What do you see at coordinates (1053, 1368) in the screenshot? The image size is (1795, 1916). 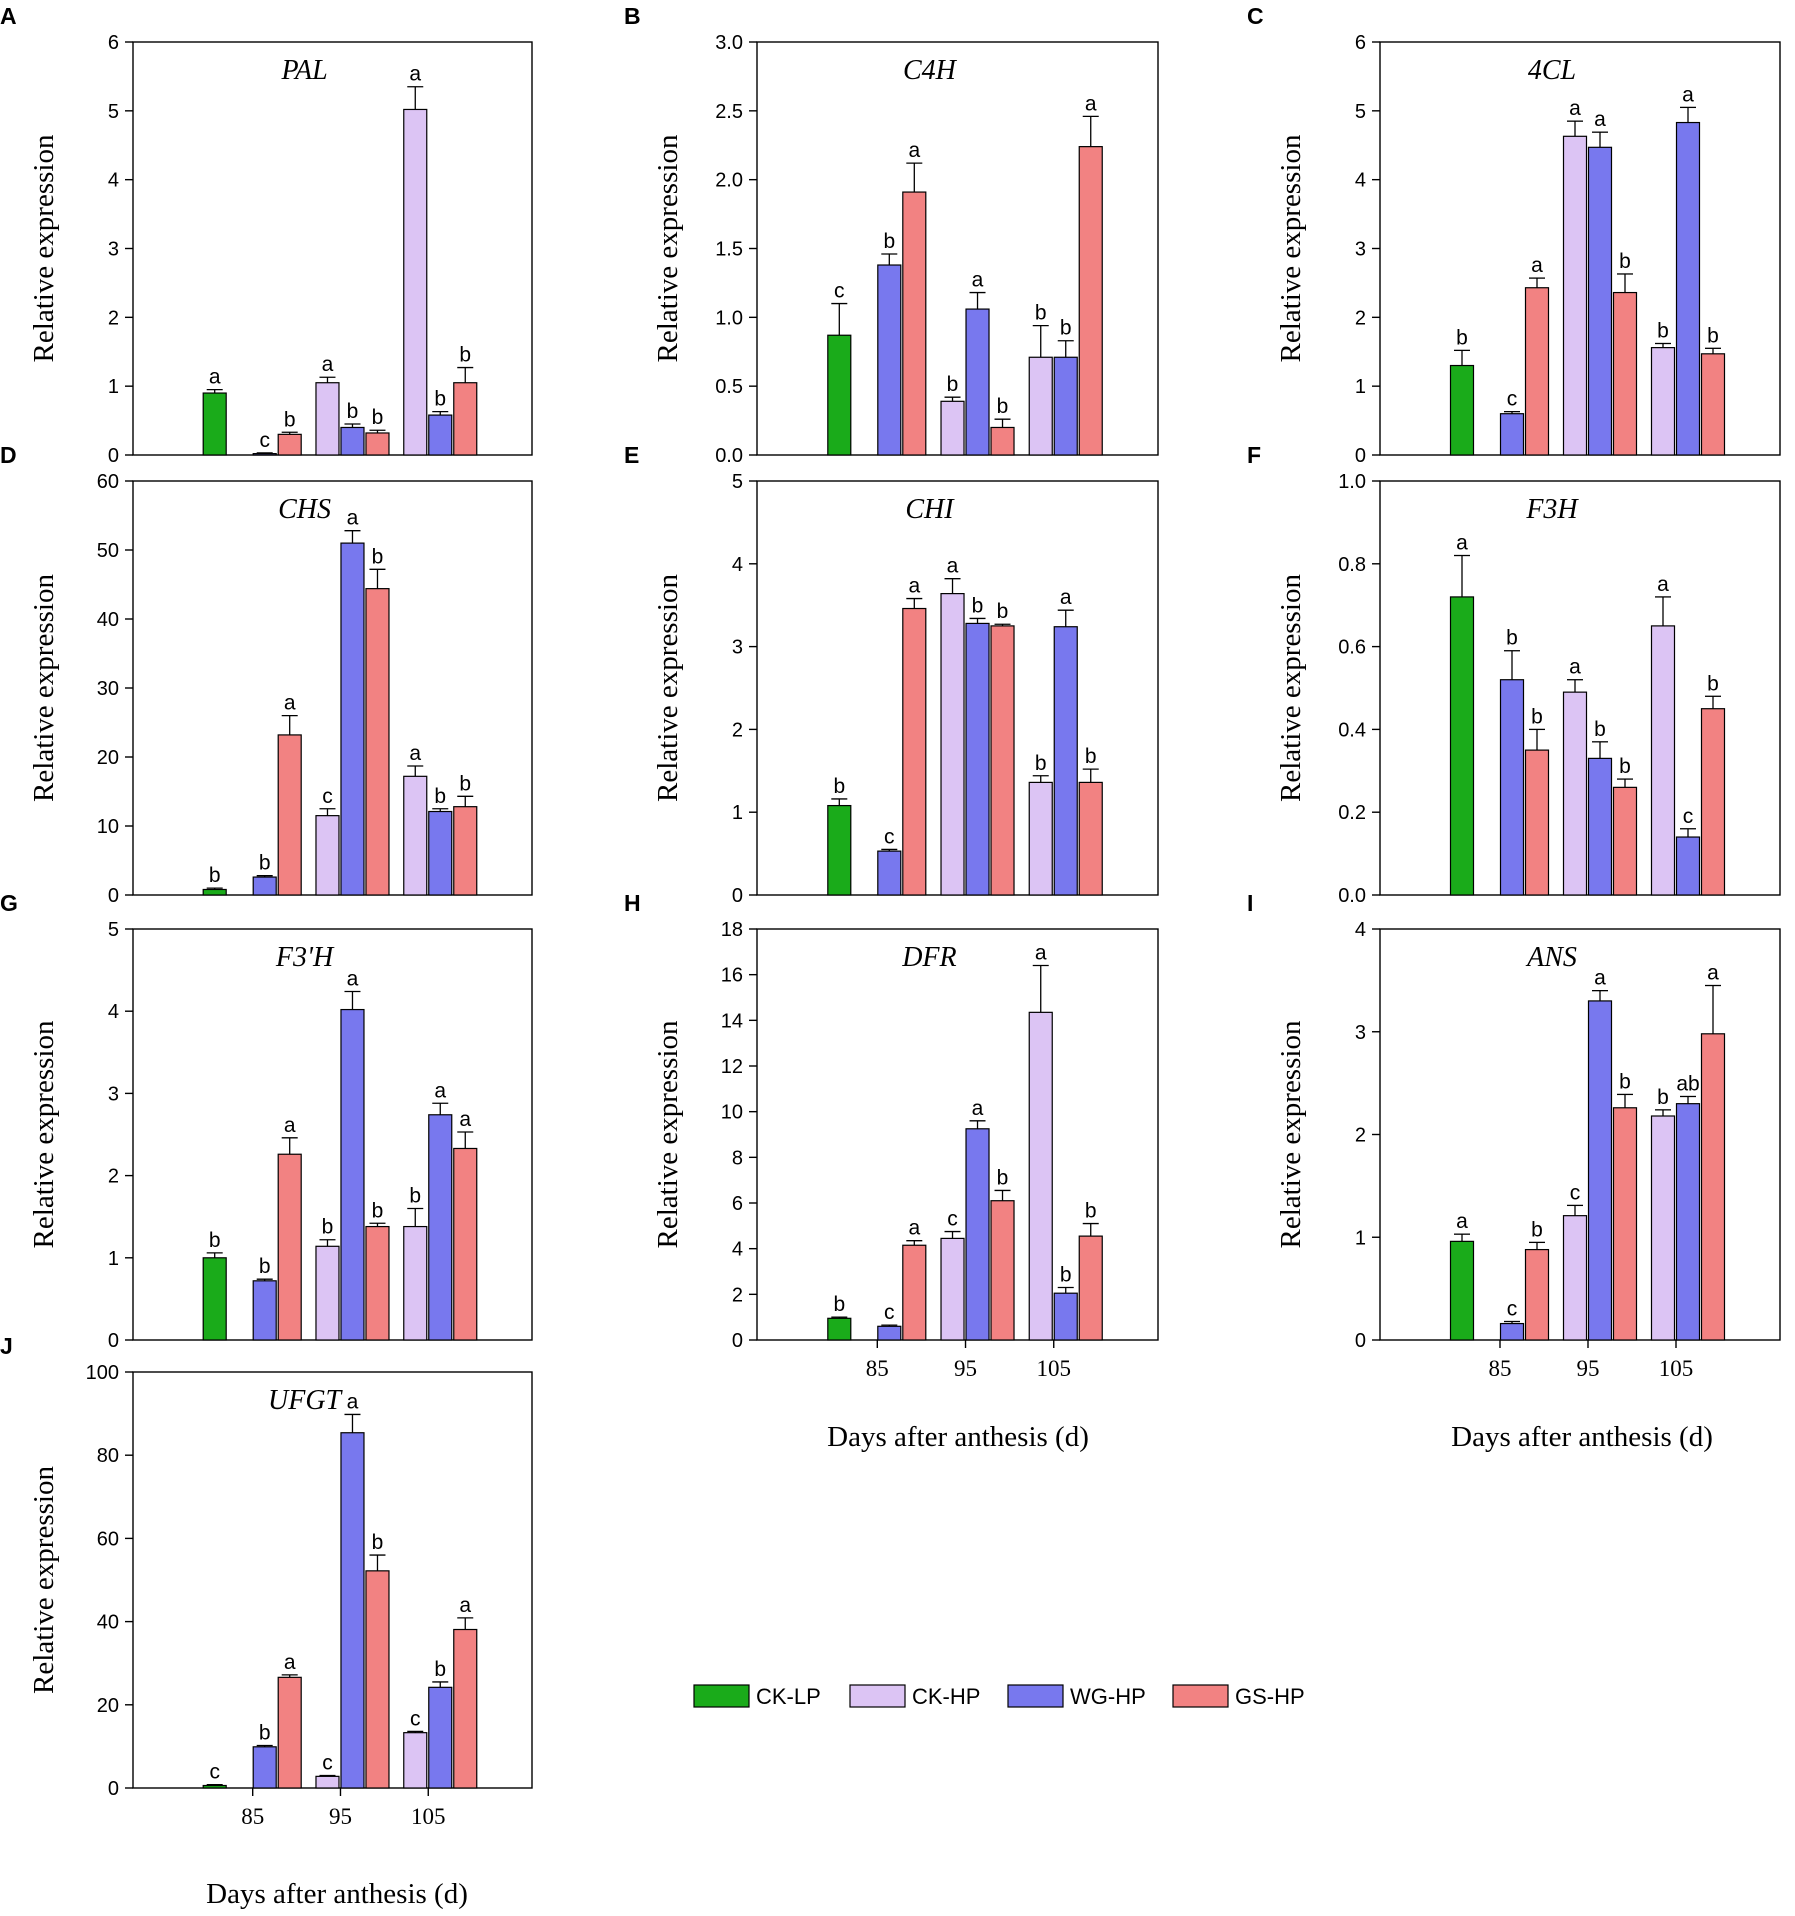 I see `x-tick-label-H-2: 105` at bounding box center [1053, 1368].